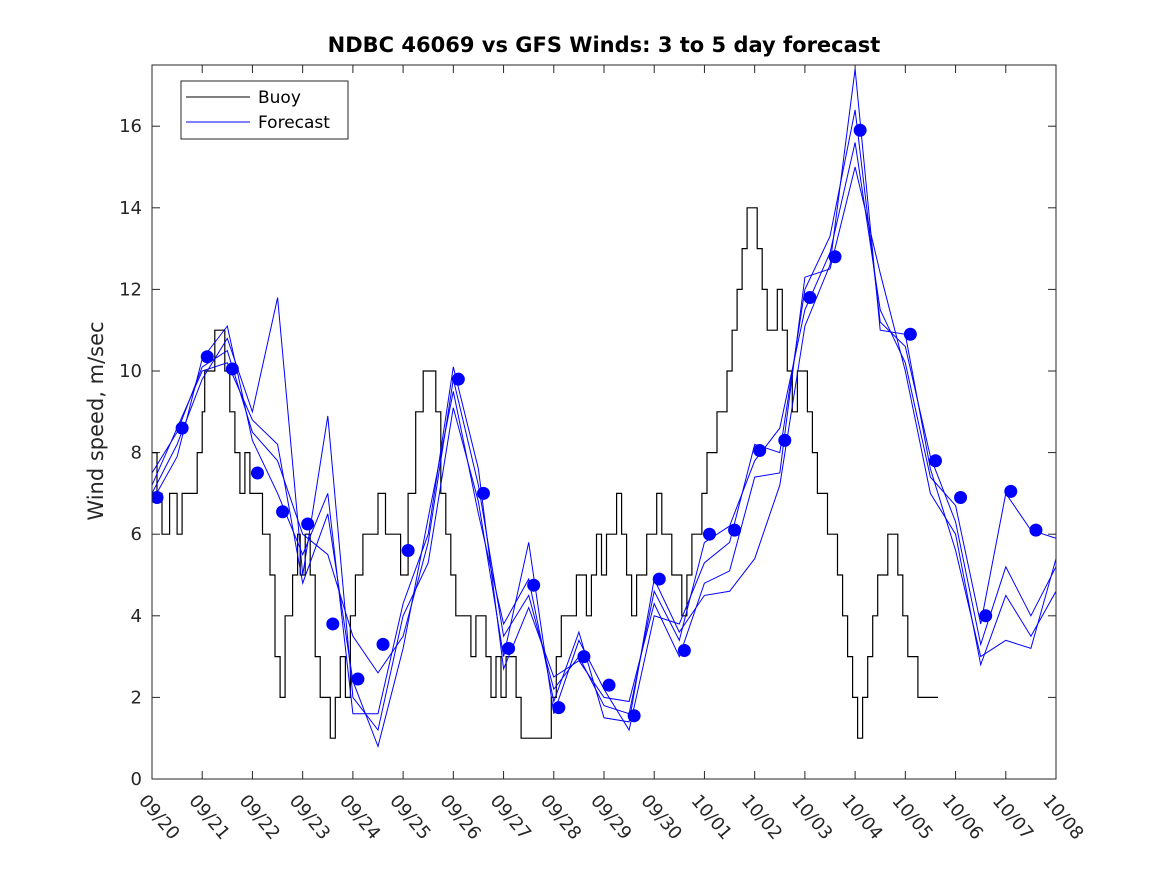 This screenshot has height=879, width=1167. Describe the element at coordinates (136, 779) in the screenshot. I see `y-tick-label: 0` at that location.